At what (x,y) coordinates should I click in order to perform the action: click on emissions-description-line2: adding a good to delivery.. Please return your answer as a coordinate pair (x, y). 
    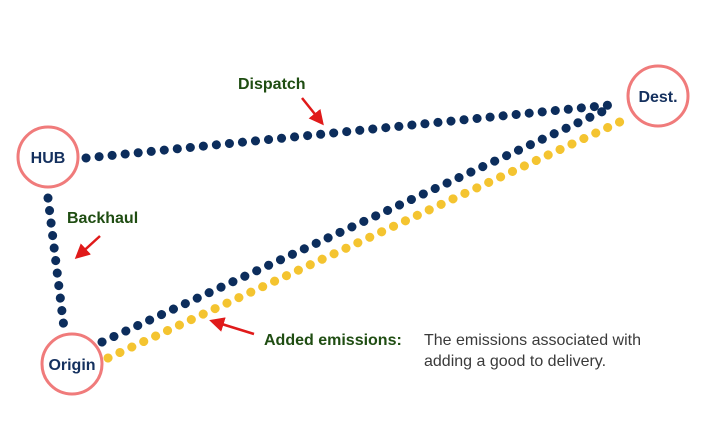
    Looking at the image, I should click on (515, 361).